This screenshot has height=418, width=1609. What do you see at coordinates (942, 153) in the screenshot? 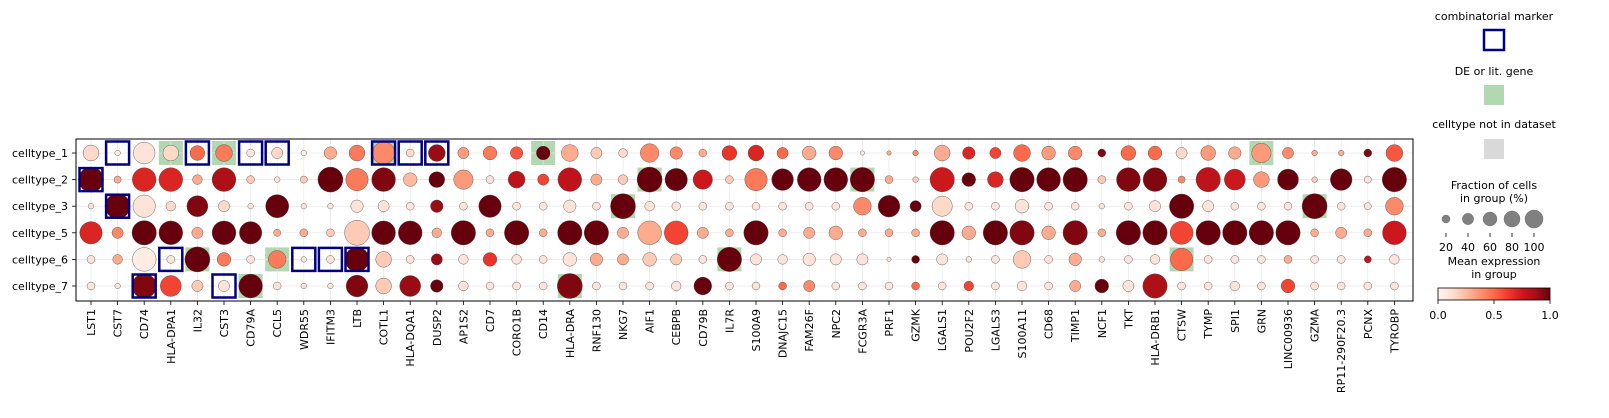
I see `dot-celltype_1-LGALS1` at bounding box center [942, 153].